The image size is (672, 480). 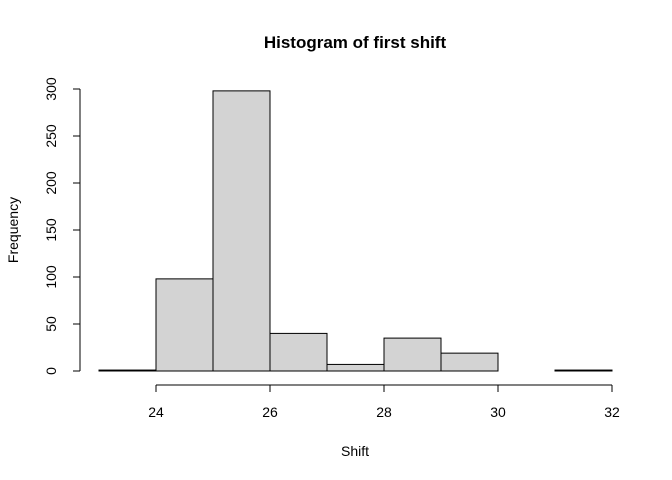 I want to click on x-axis-title: Shift, so click(x=355, y=451).